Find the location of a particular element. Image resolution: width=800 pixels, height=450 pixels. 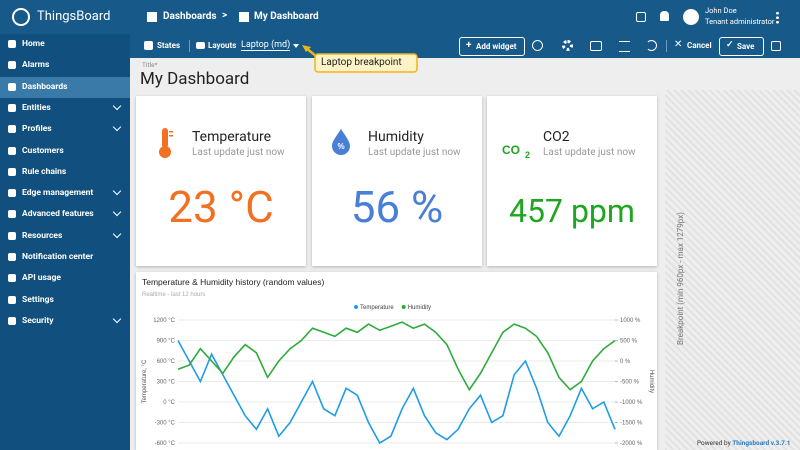

y-axis-label: Temperature, °C is located at coordinates (145, 381).